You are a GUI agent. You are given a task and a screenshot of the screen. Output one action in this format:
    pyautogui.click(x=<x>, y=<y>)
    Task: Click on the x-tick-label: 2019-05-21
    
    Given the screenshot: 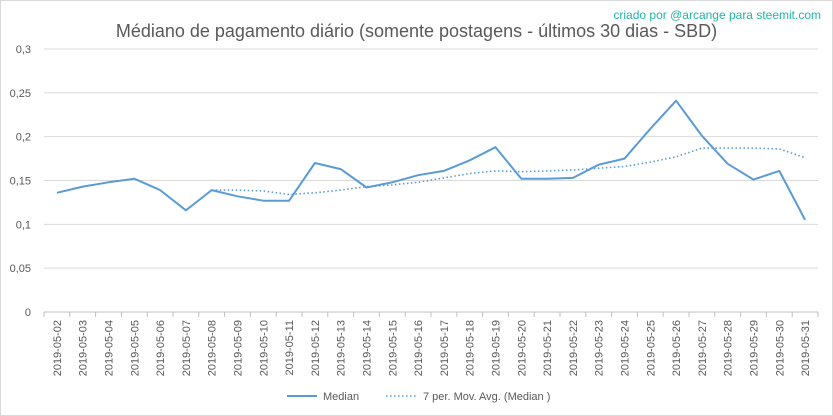 What is the action you would take?
    pyautogui.click(x=548, y=348)
    